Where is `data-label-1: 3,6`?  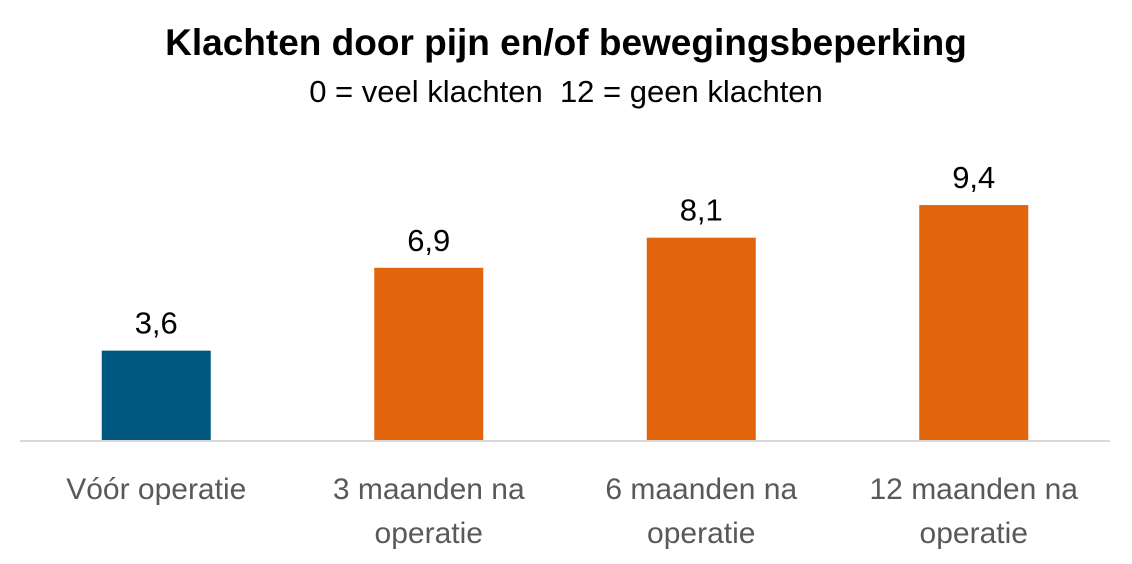
data-label-1: 3,6 is located at coordinates (156, 323).